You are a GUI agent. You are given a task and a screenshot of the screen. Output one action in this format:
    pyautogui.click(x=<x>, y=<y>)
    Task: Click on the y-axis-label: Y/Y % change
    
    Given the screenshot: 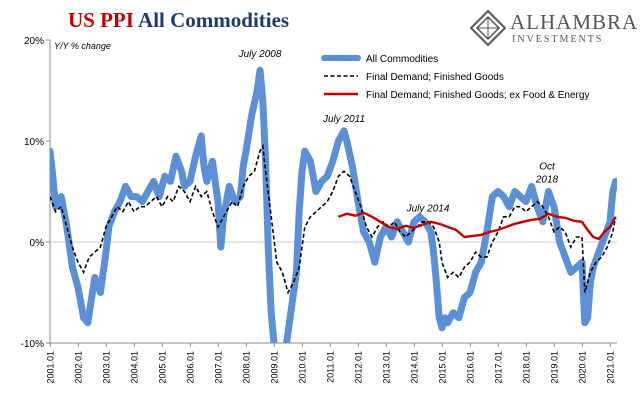 What is the action you would take?
    pyautogui.click(x=82, y=46)
    